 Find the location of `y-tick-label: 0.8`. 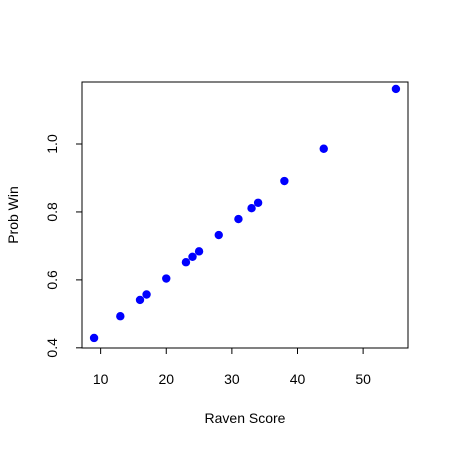

y-tick-label: 0.8 is located at coordinates (52, 212).